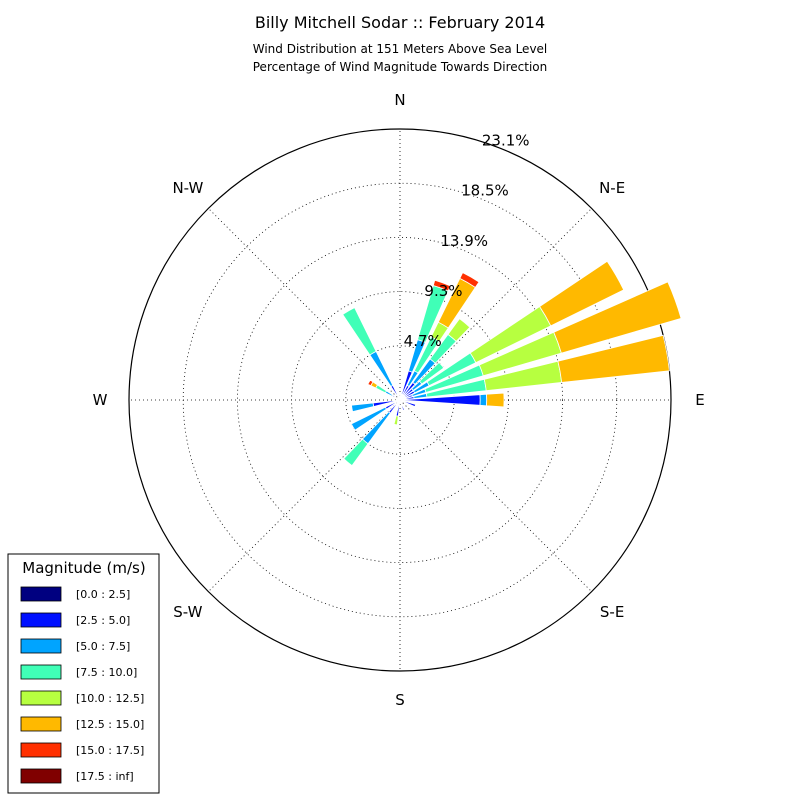 The width and height of the screenshot is (800, 800). What do you see at coordinates (103, 594) in the screenshot?
I see `legend-label: [0.0 : 2.5]` at bounding box center [103, 594].